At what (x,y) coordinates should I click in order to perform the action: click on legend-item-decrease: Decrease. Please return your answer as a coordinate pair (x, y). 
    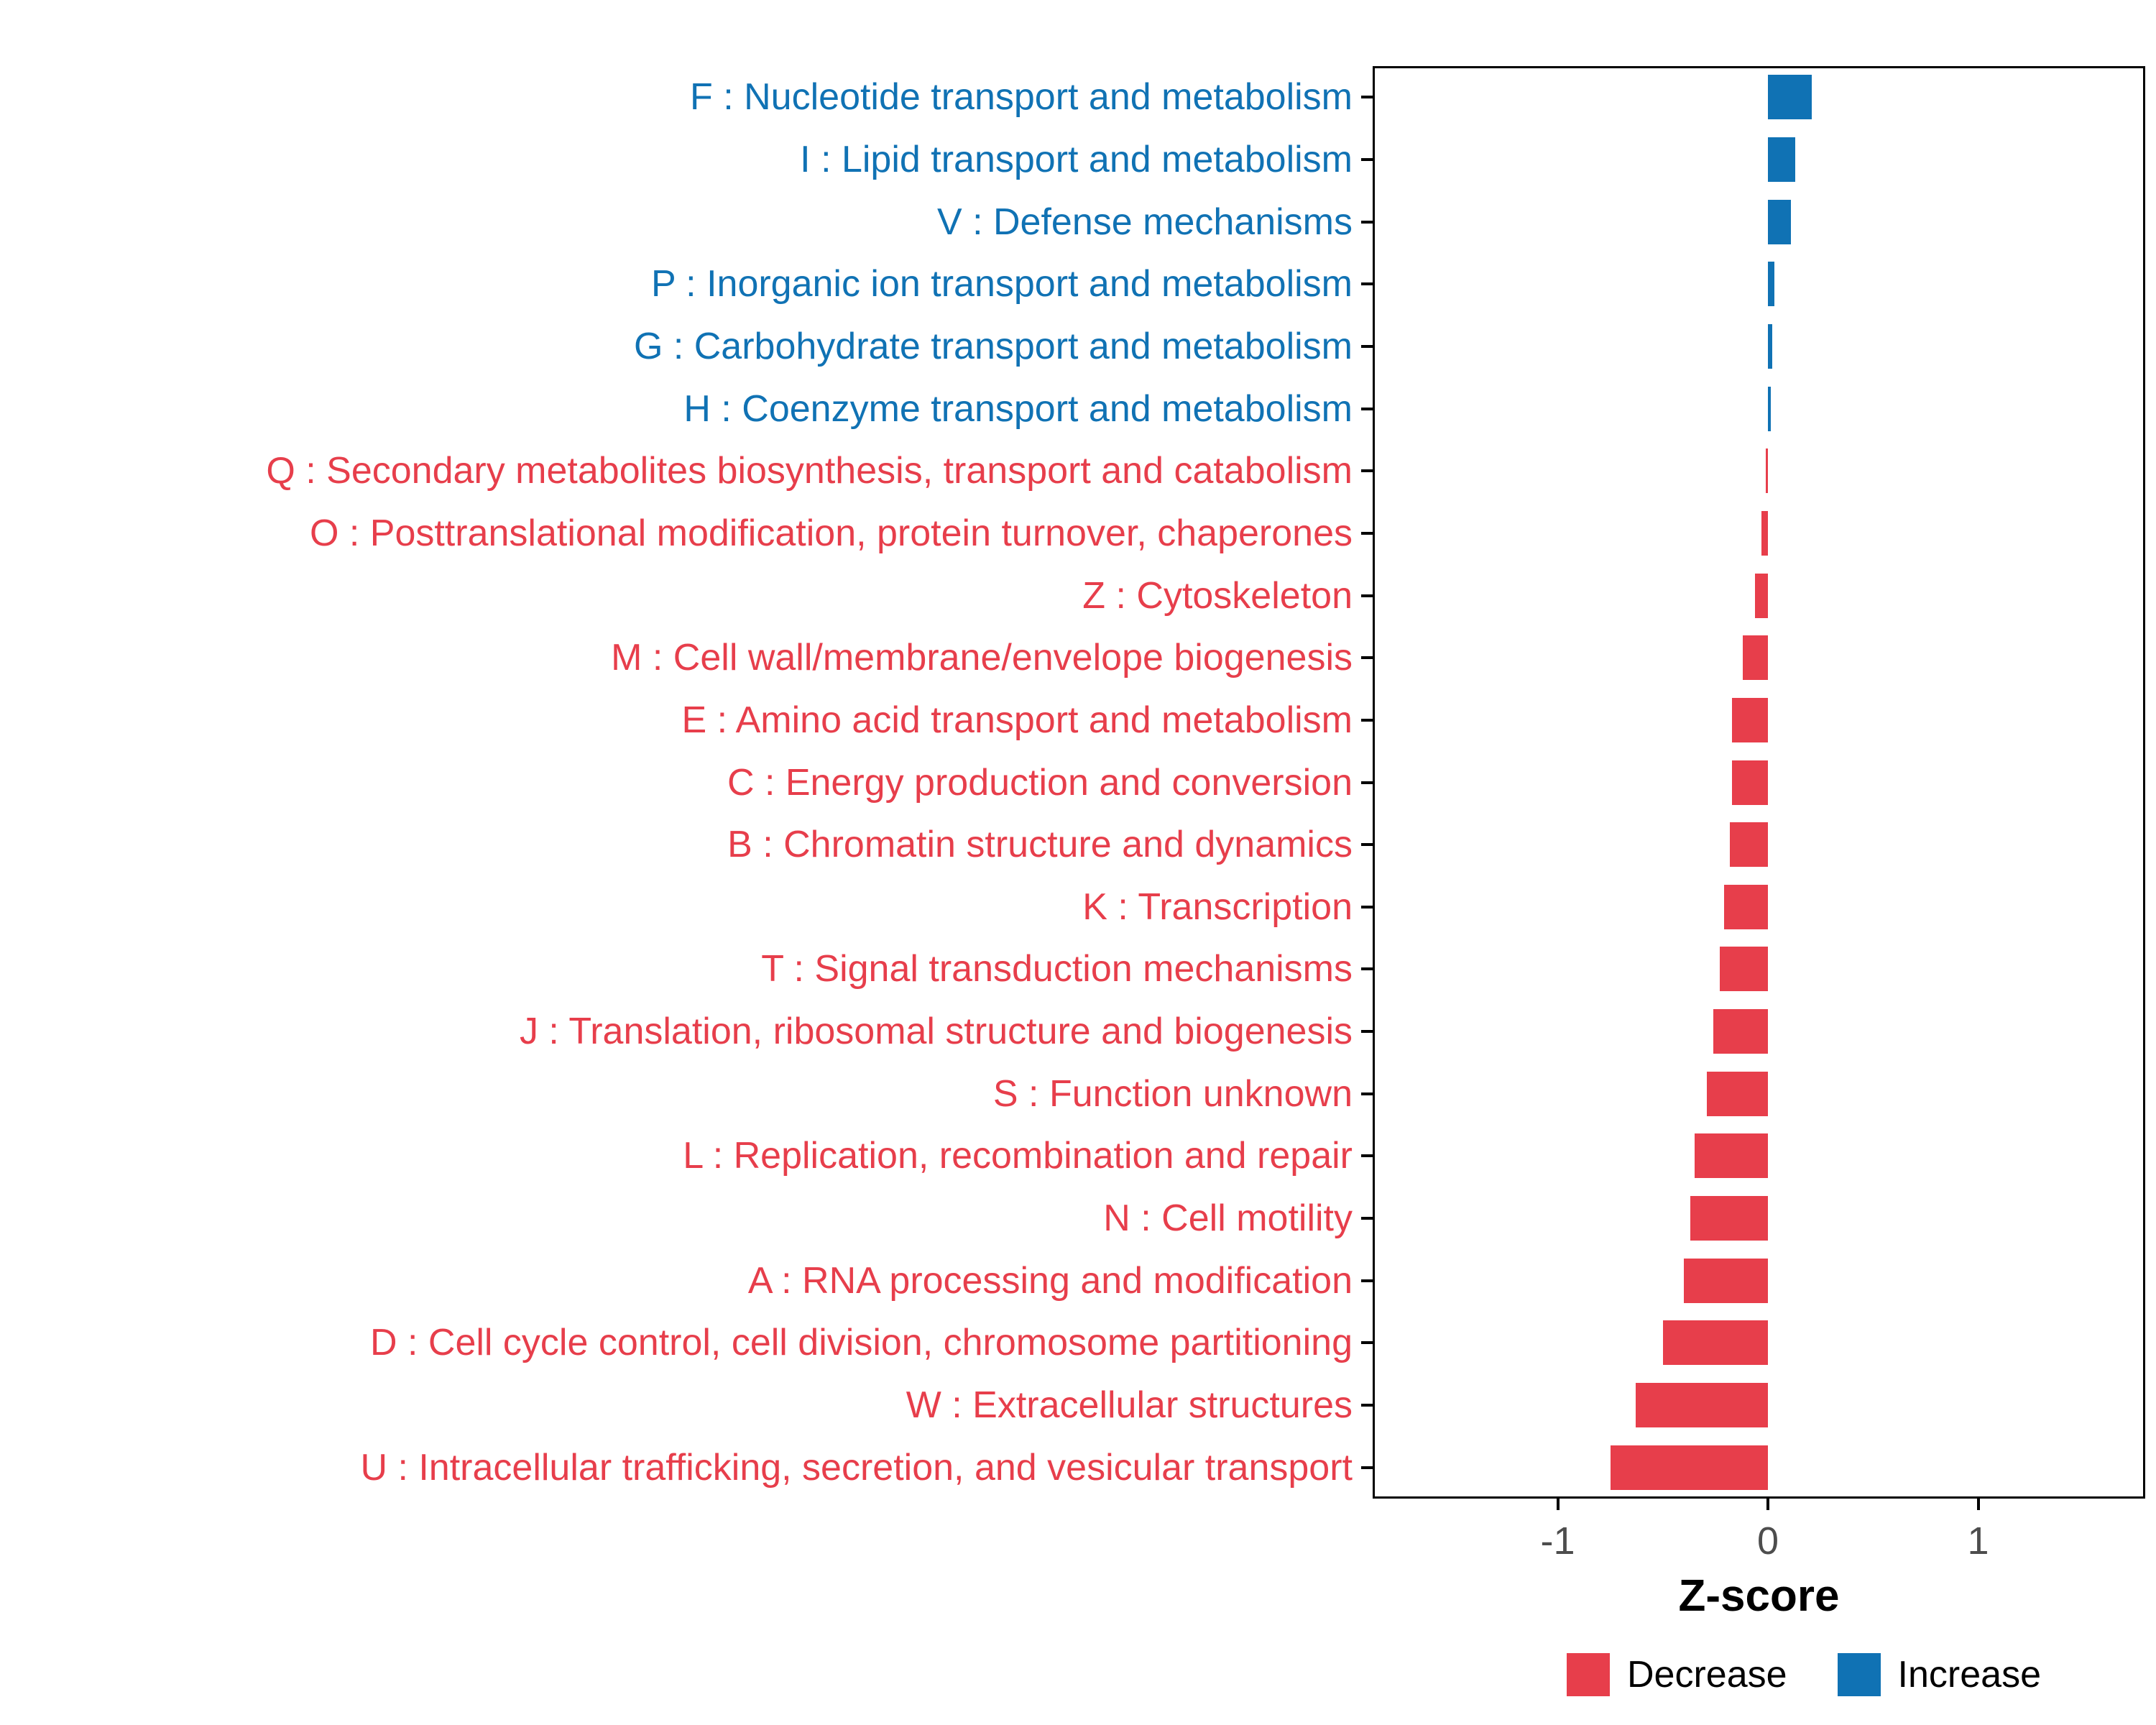
    Looking at the image, I should click on (1677, 1674).